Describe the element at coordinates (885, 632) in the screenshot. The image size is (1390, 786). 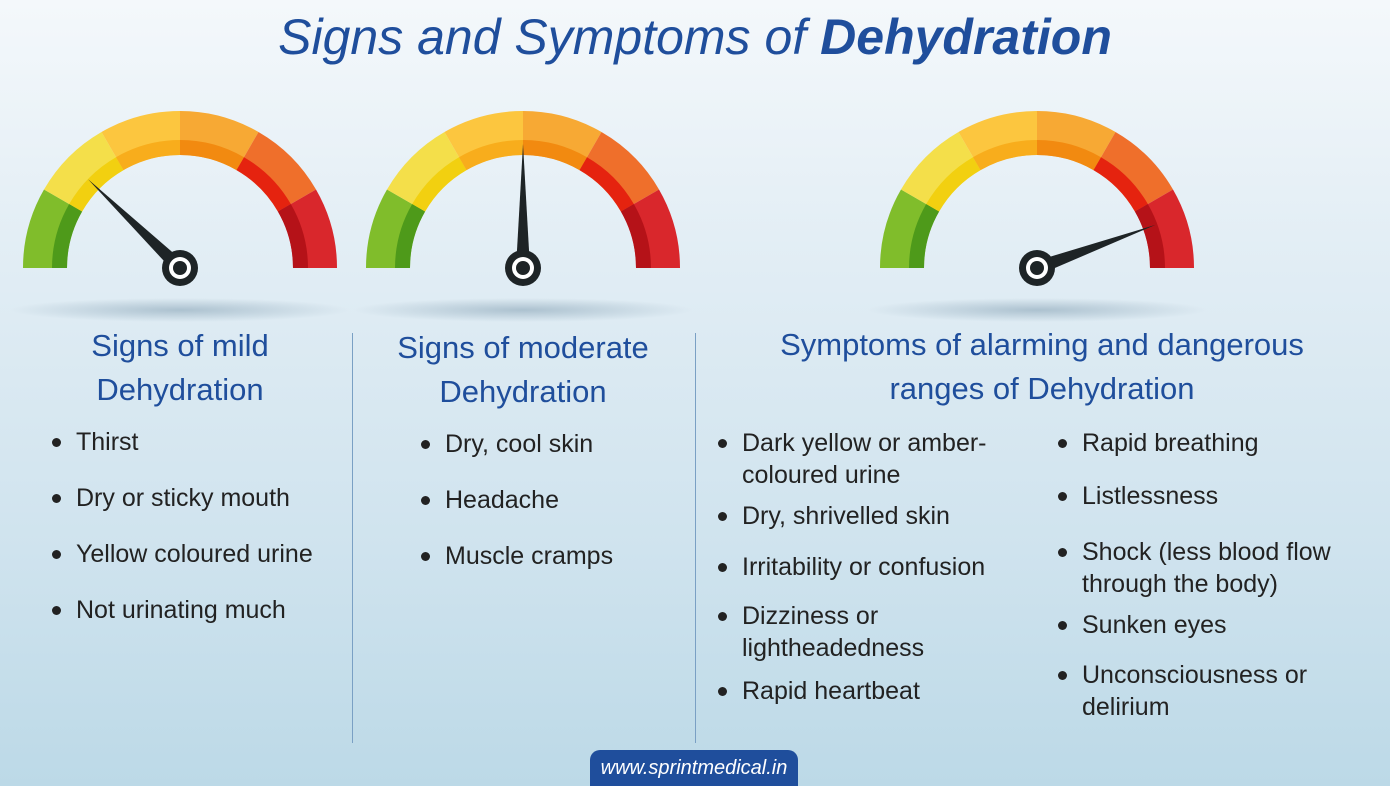
I see `list-item: Dizziness or lightheadedness` at that location.